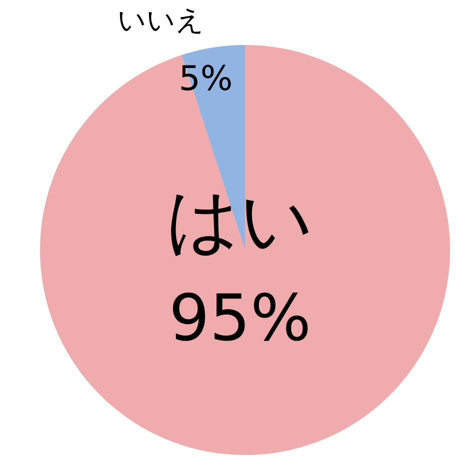 This screenshot has height=462, width=471. I want to click on value-label: 95%, so click(240, 319).